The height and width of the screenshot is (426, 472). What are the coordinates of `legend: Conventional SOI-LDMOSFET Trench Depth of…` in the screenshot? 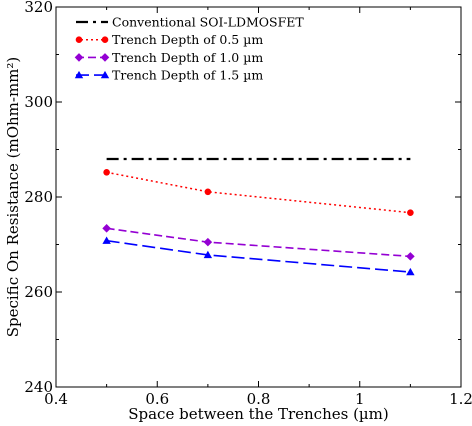 It's located at (189, 49).